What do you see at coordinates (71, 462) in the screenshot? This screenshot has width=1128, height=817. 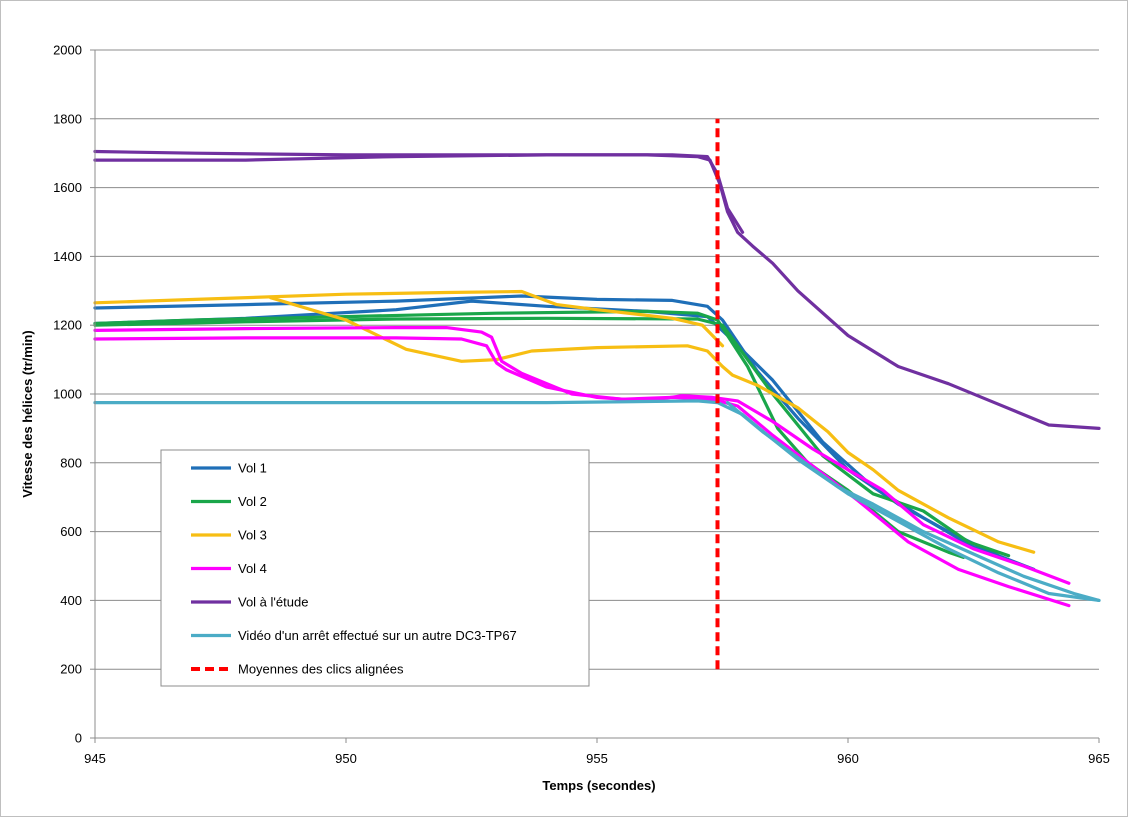 I see `y-tick-label: 800` at bounding box center [71, 462].